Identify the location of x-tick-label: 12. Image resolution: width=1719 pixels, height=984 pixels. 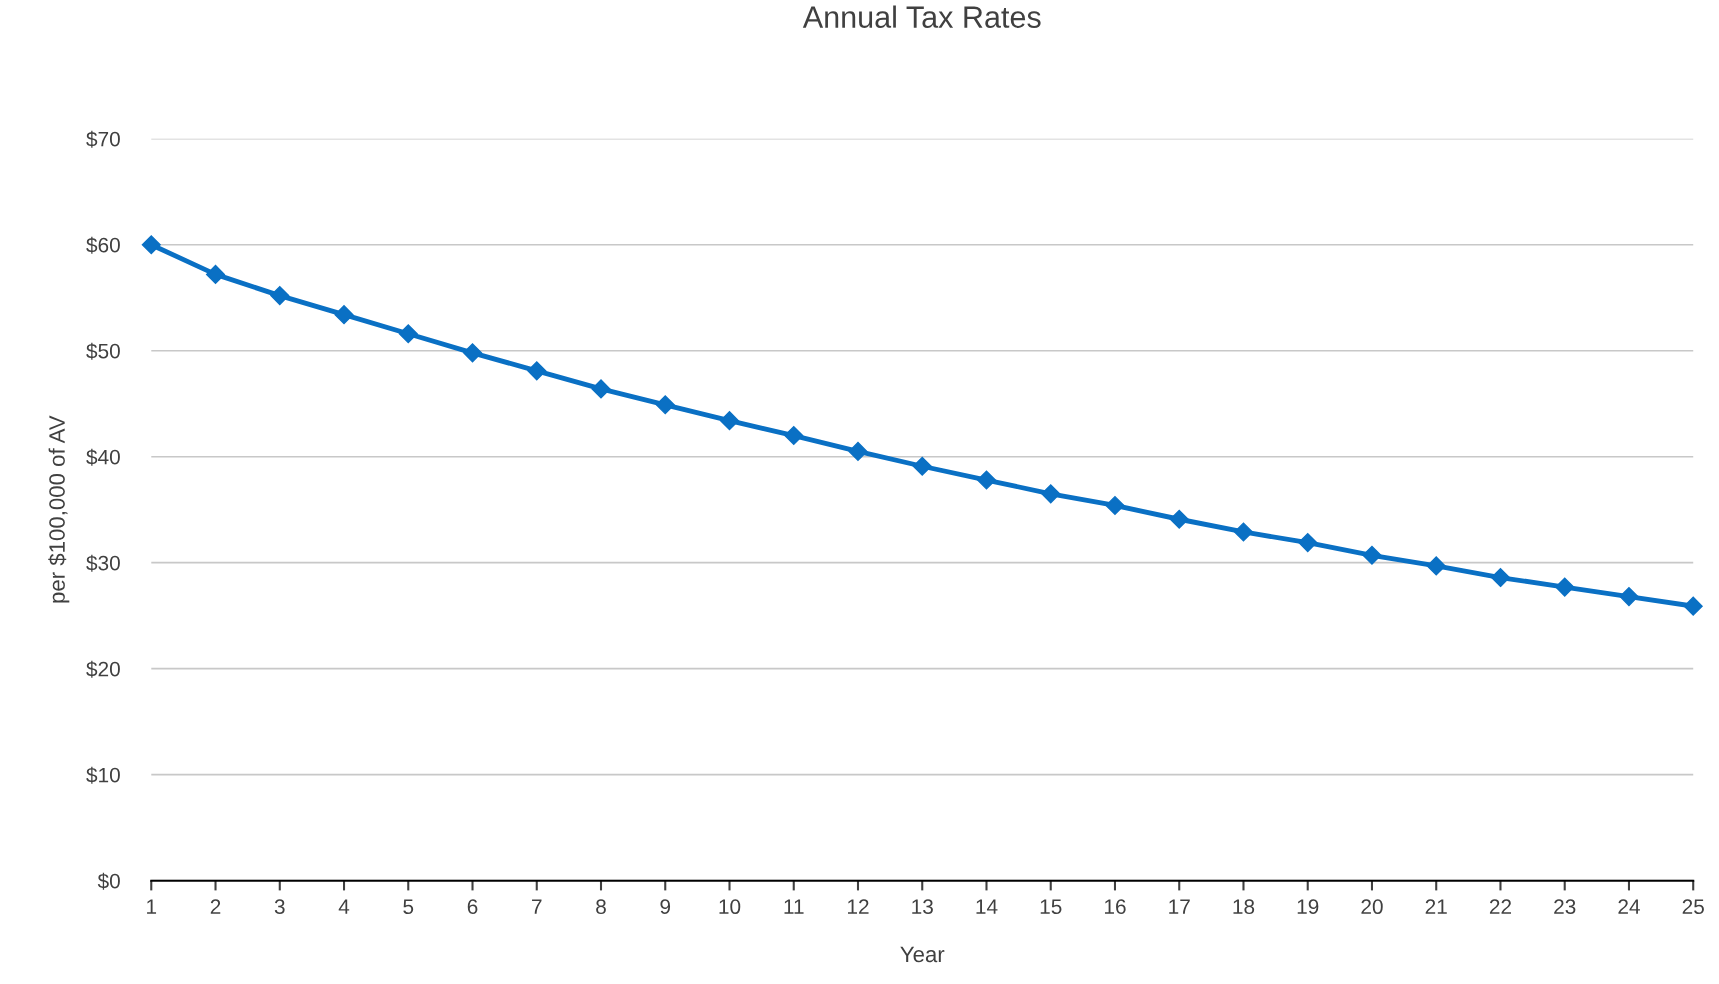
(858, 906).